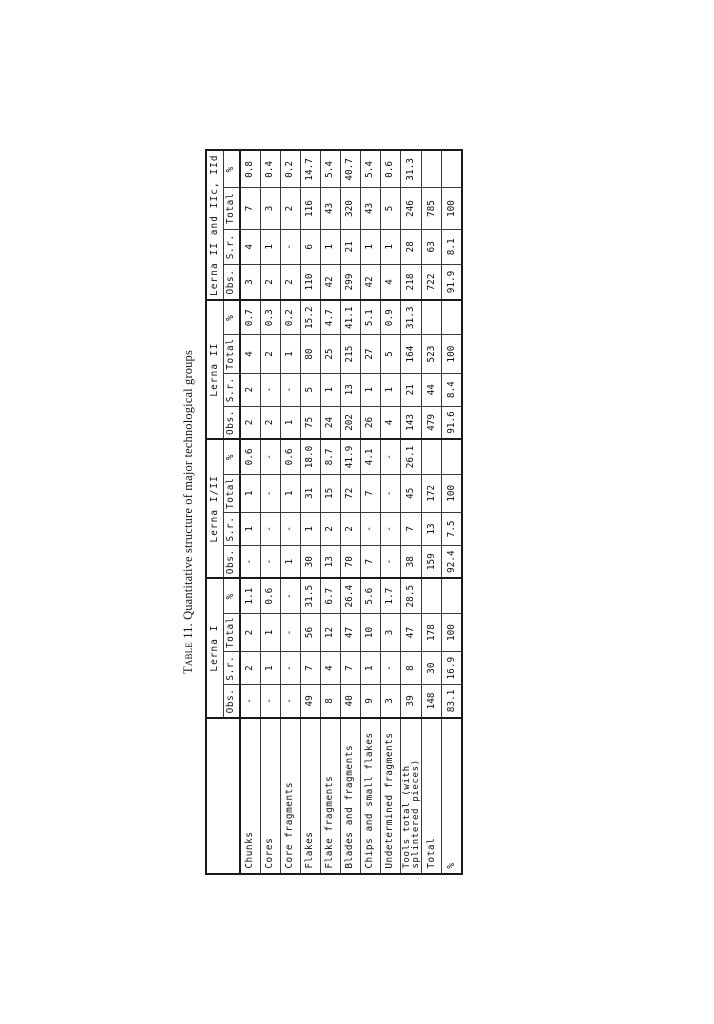  What do you see at coordinates (350, 795) in the screenshot?
I see `row-label: Blades and fragments` at bounding box center [350, 795].